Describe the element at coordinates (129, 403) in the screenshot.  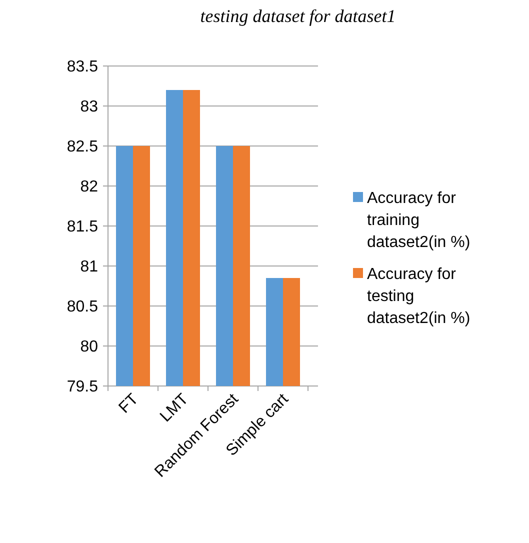
I see `x-tick-label: FT` at that location.